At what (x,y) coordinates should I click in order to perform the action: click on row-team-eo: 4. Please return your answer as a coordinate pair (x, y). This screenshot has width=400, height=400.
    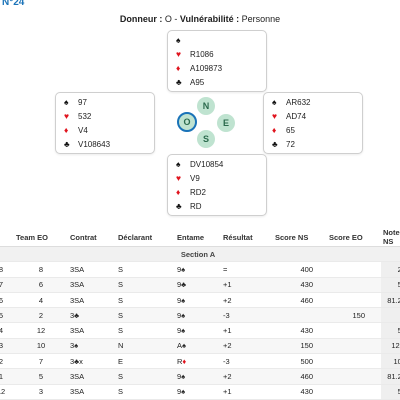
    Looking at the image, I should click on (41, 300).